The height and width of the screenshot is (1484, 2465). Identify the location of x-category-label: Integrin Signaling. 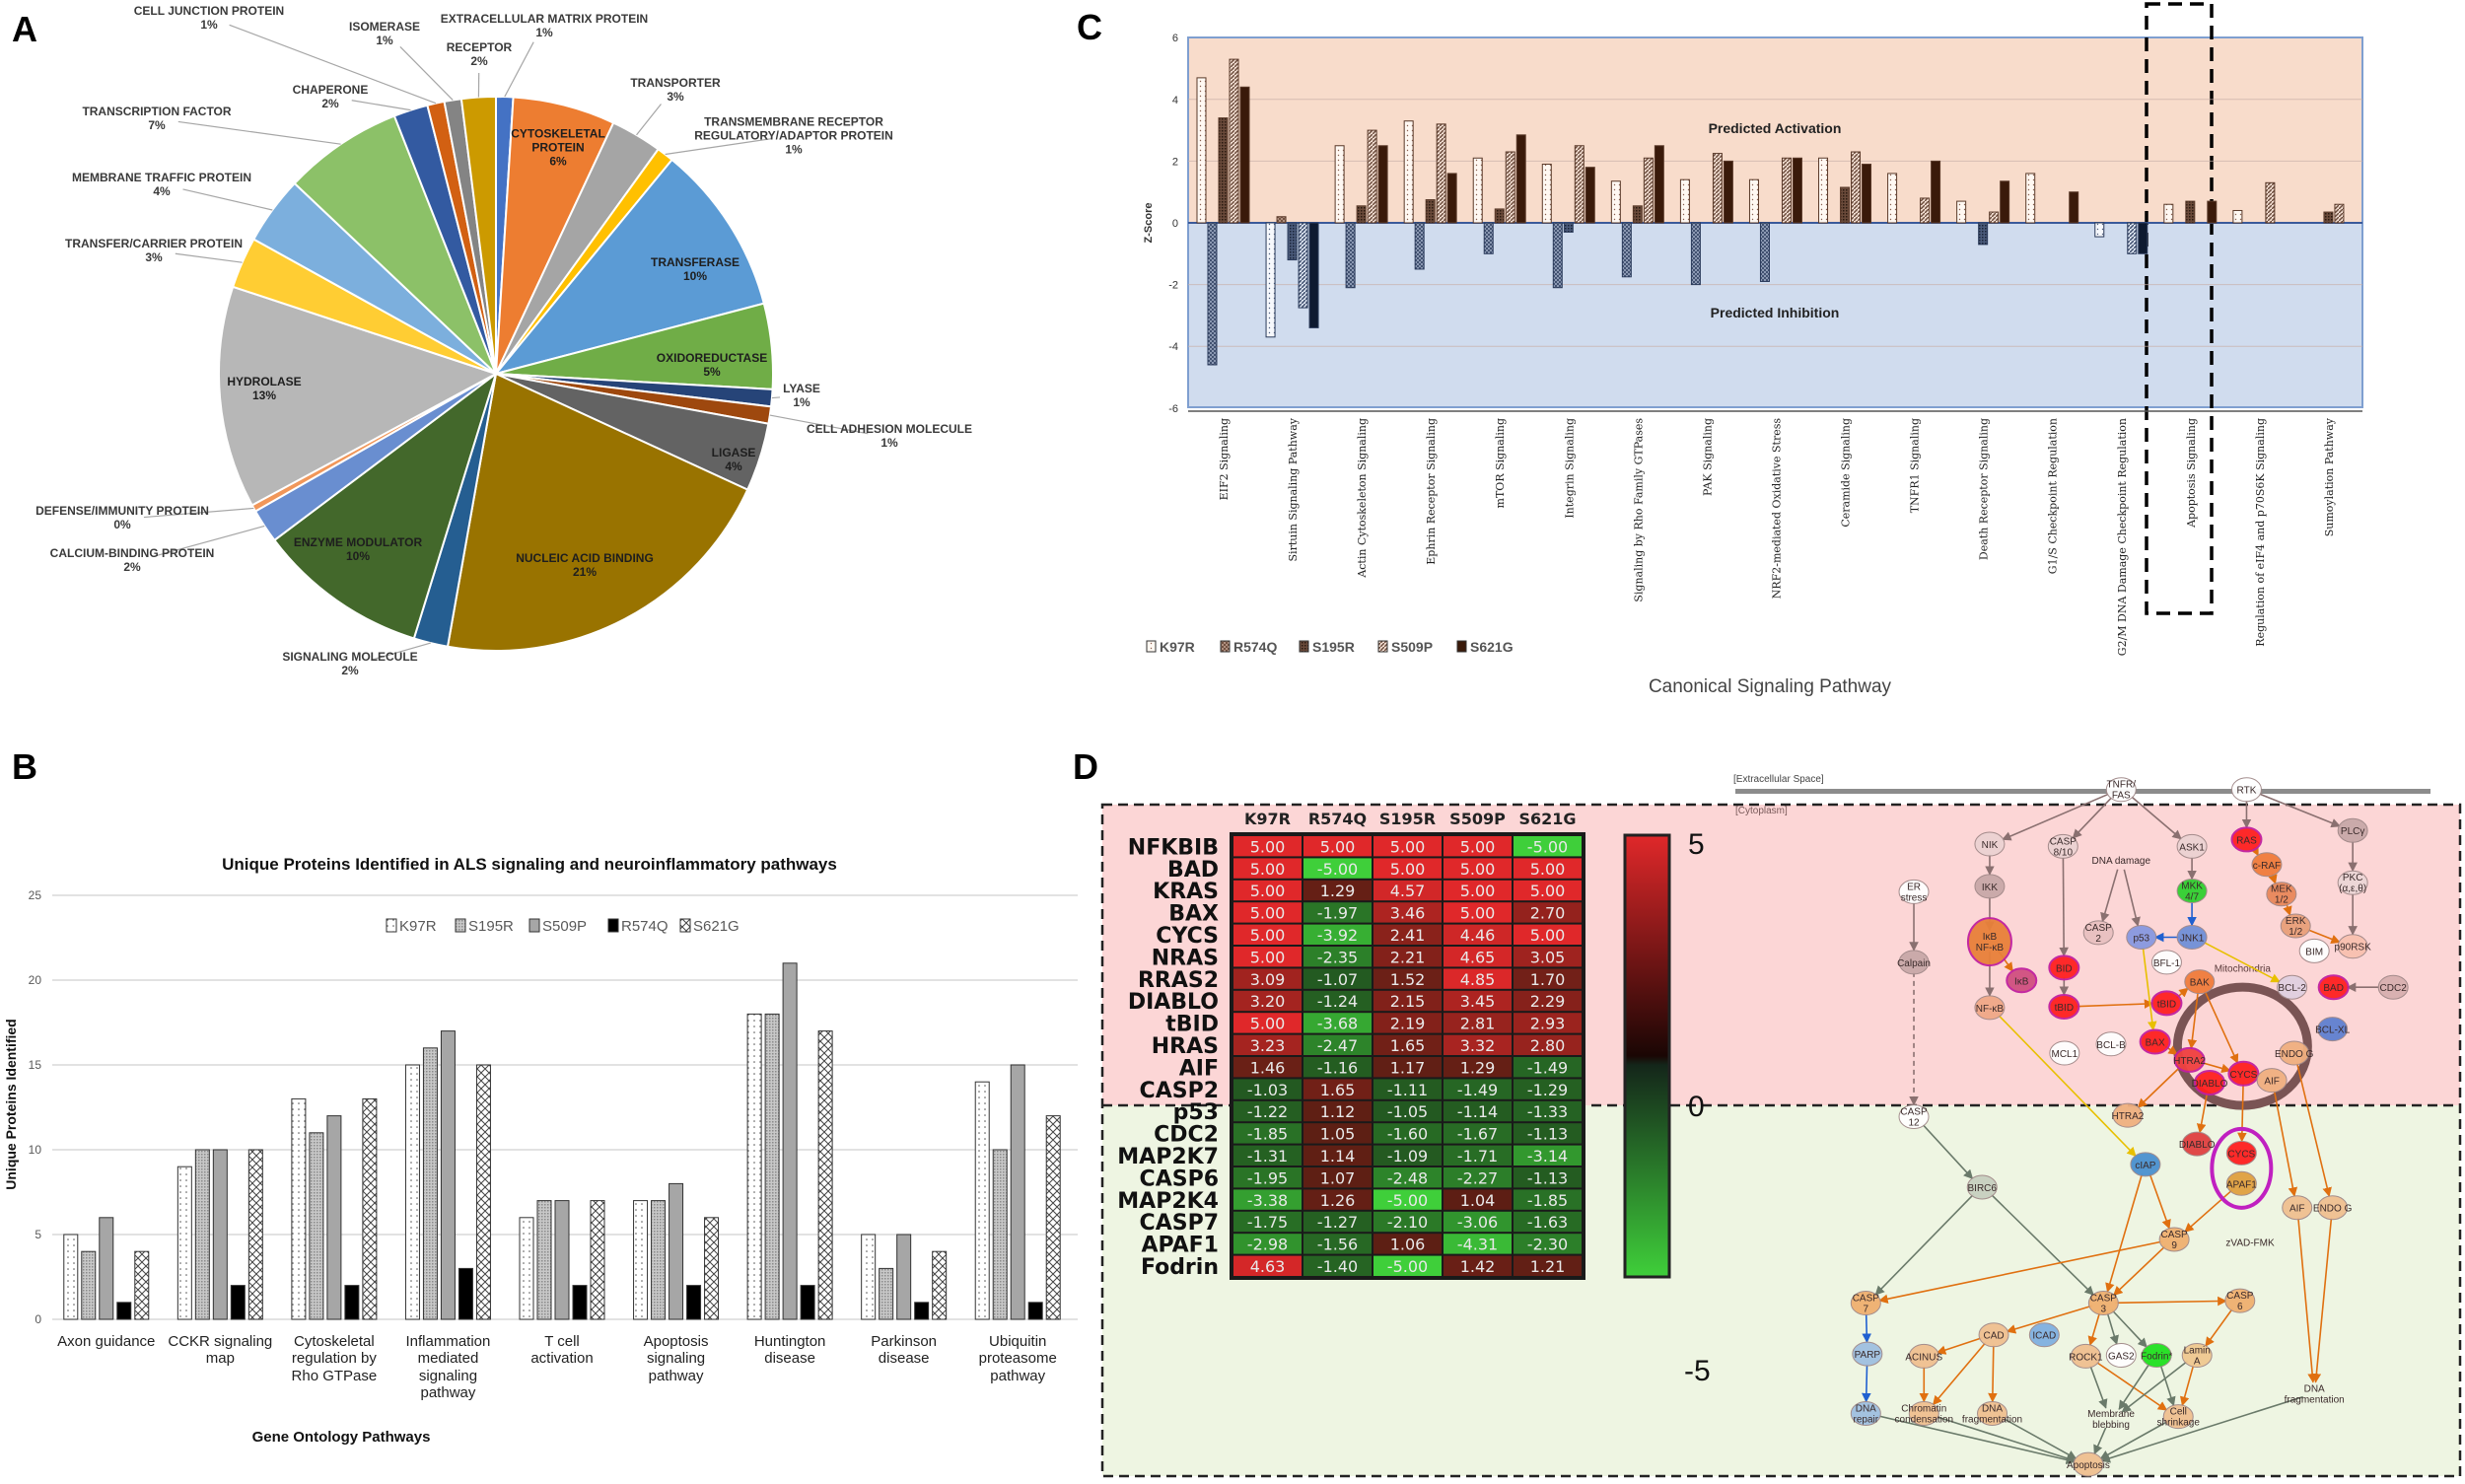
(1569, 468).